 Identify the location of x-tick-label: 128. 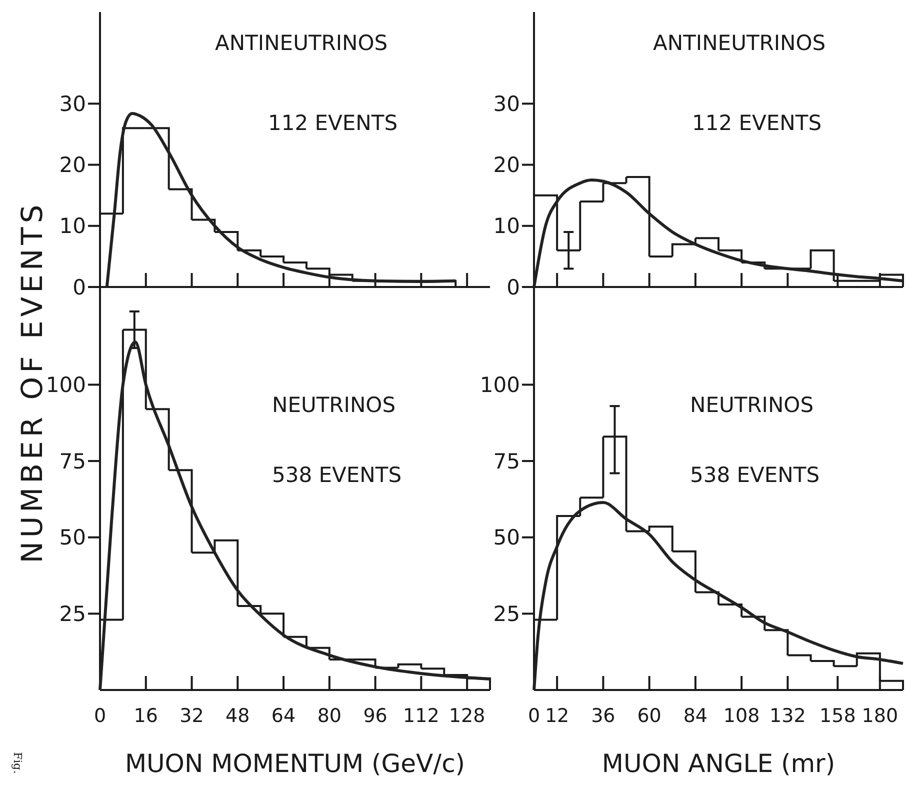
(467, 716).